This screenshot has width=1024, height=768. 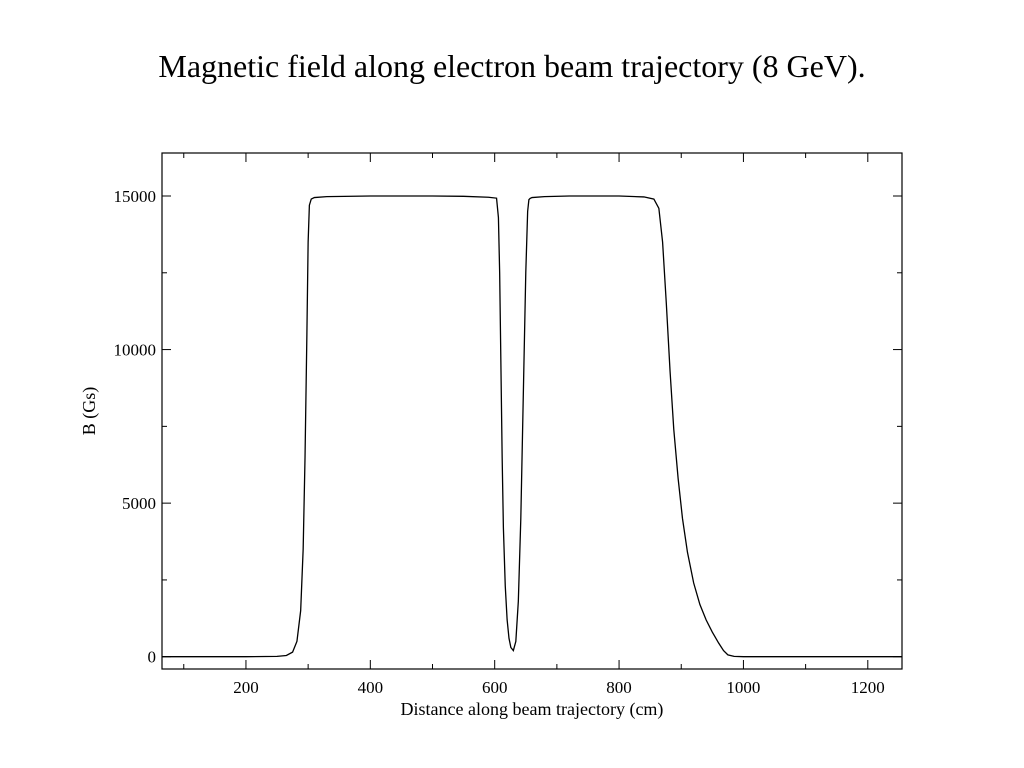 What do you see at coordinates (532, 709) in the screenshot?
I see `x-axis-label: Distance along beam trajectory (cm)` at bounding box center [532, 709].